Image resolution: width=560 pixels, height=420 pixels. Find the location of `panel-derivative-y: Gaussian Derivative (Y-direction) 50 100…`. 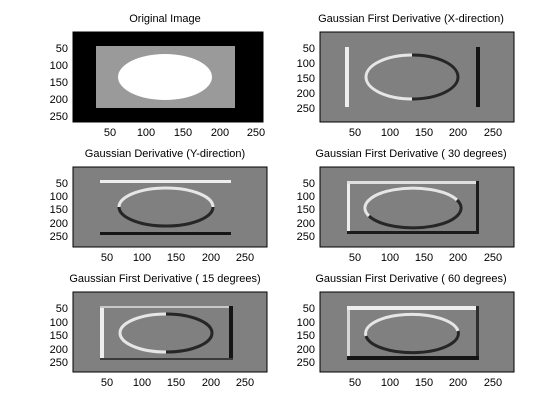

panel-derivative-y: Gaussian Derivative (Y-direction) 50 100… is located at coordinates (159, 206).